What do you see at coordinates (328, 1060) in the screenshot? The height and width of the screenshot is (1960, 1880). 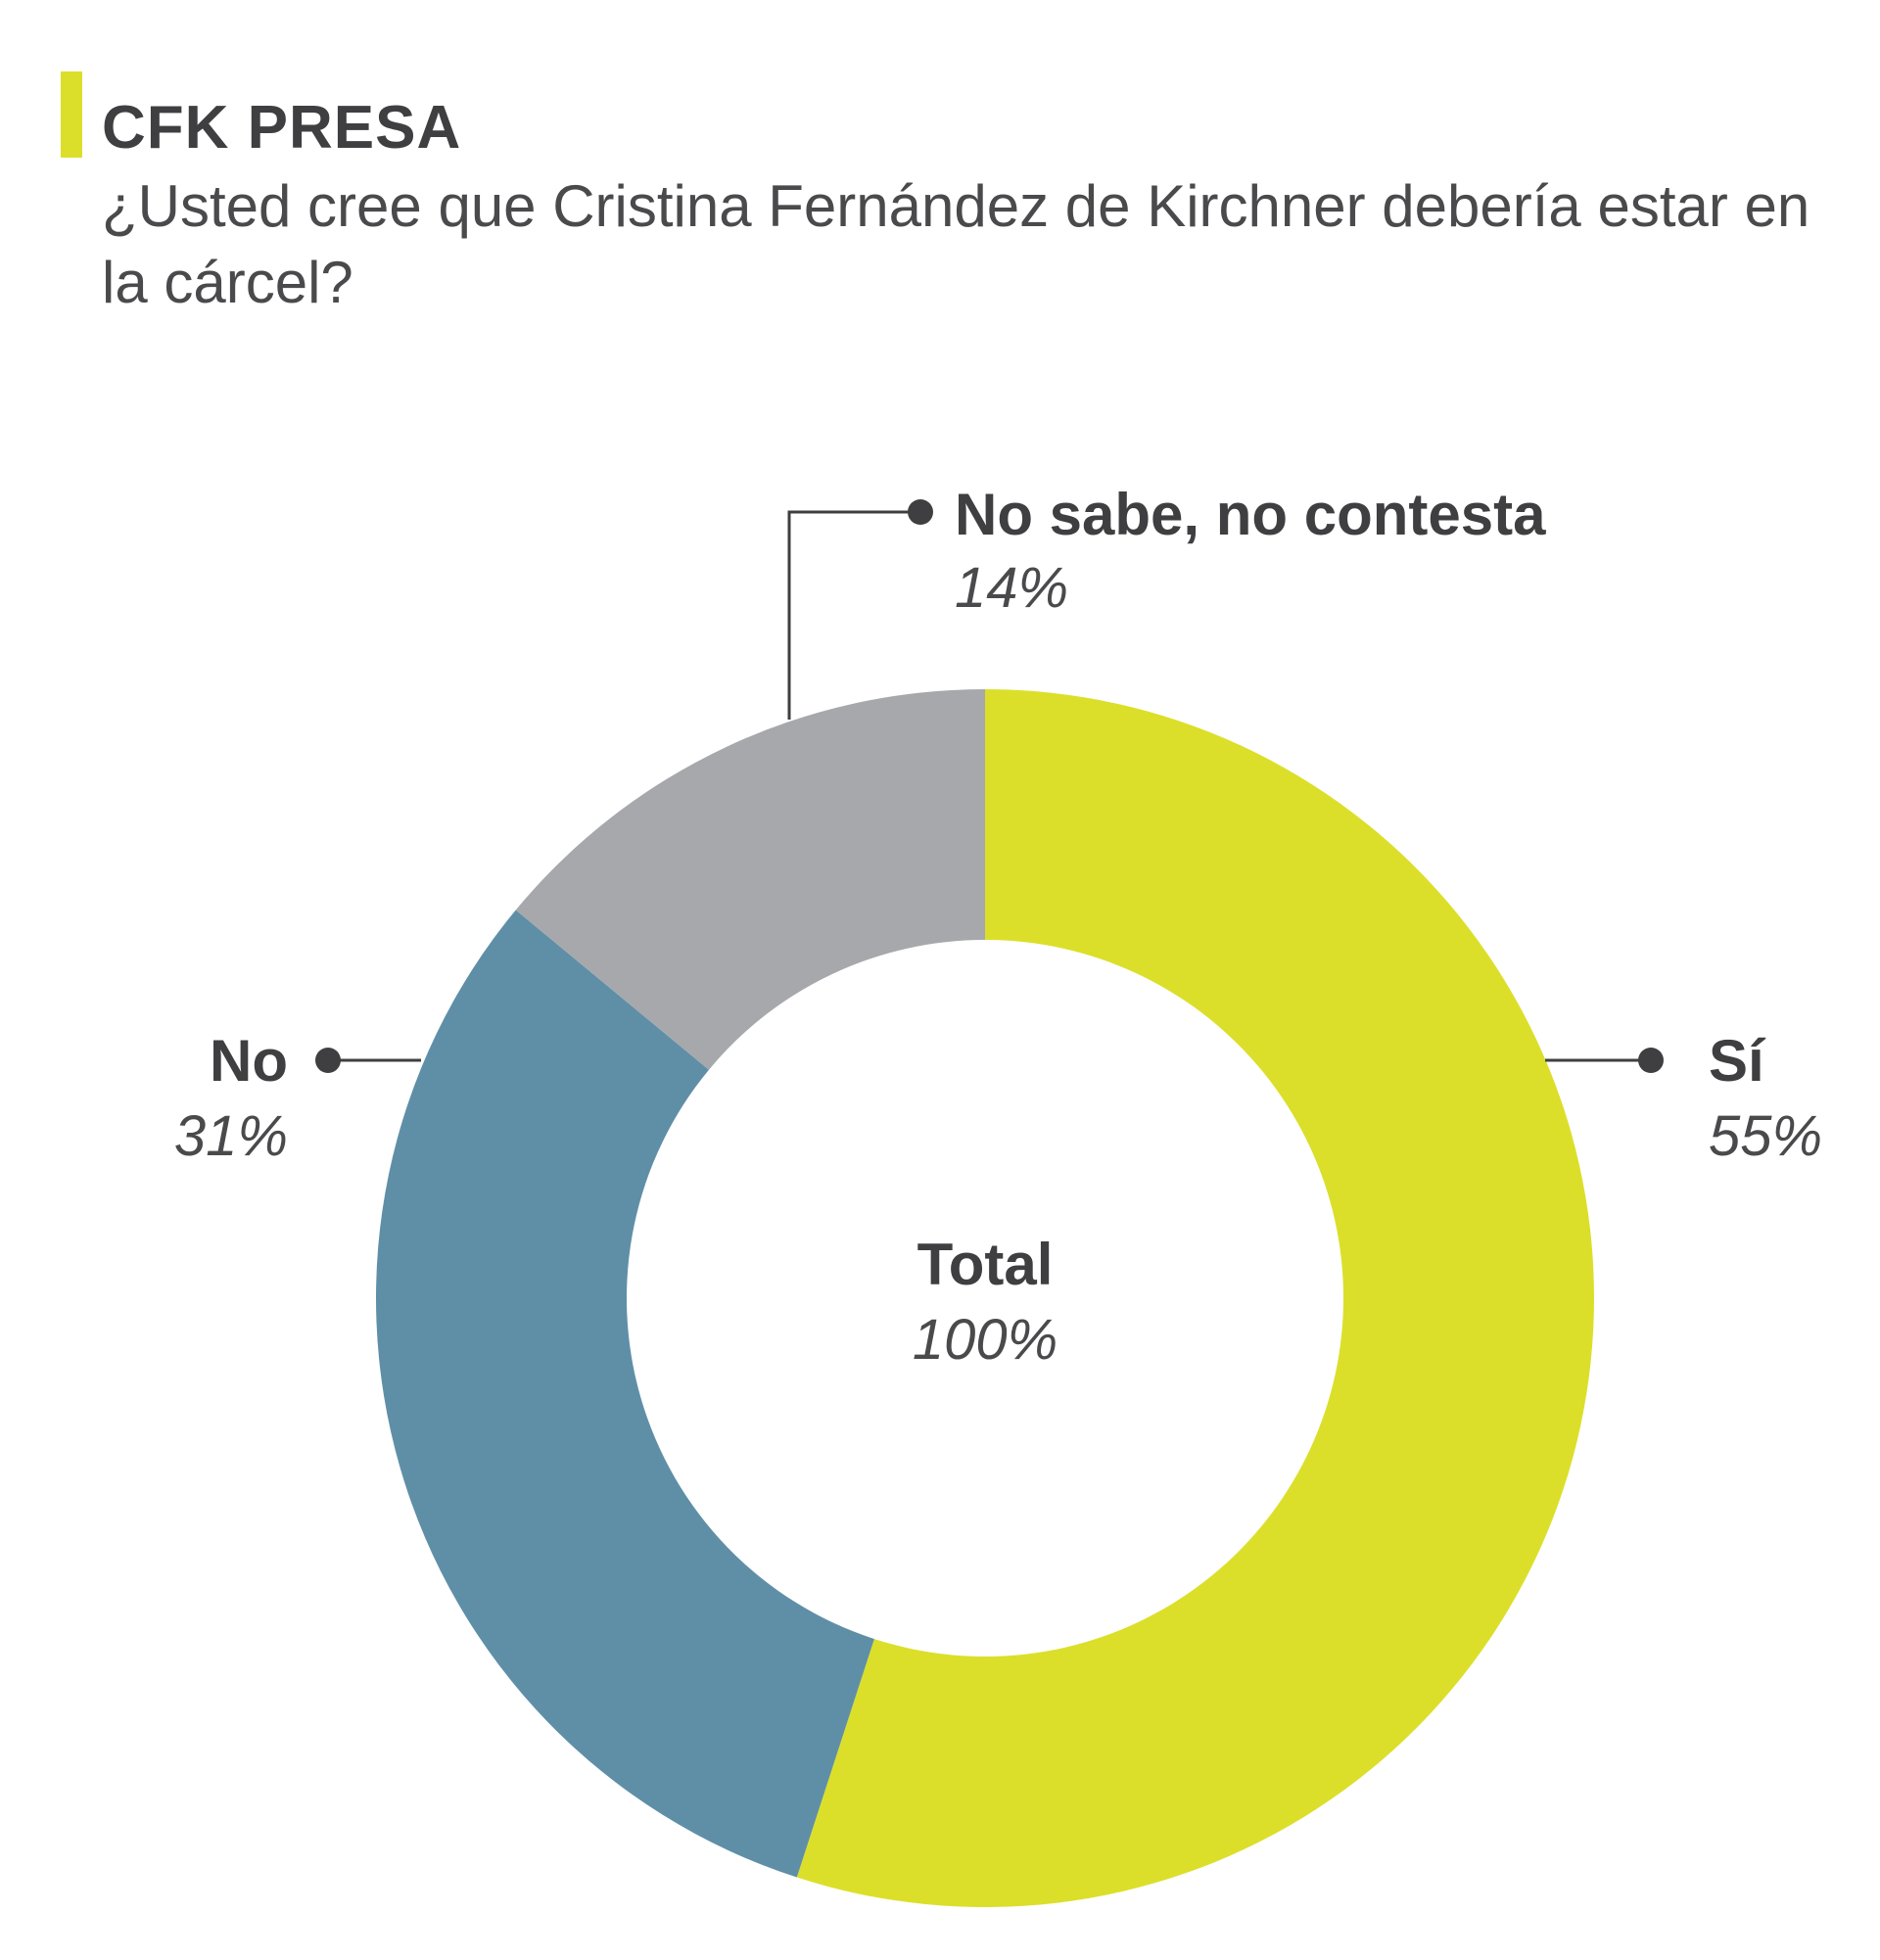 I see `leader-dot-no` at bounding box center [328, 1060].